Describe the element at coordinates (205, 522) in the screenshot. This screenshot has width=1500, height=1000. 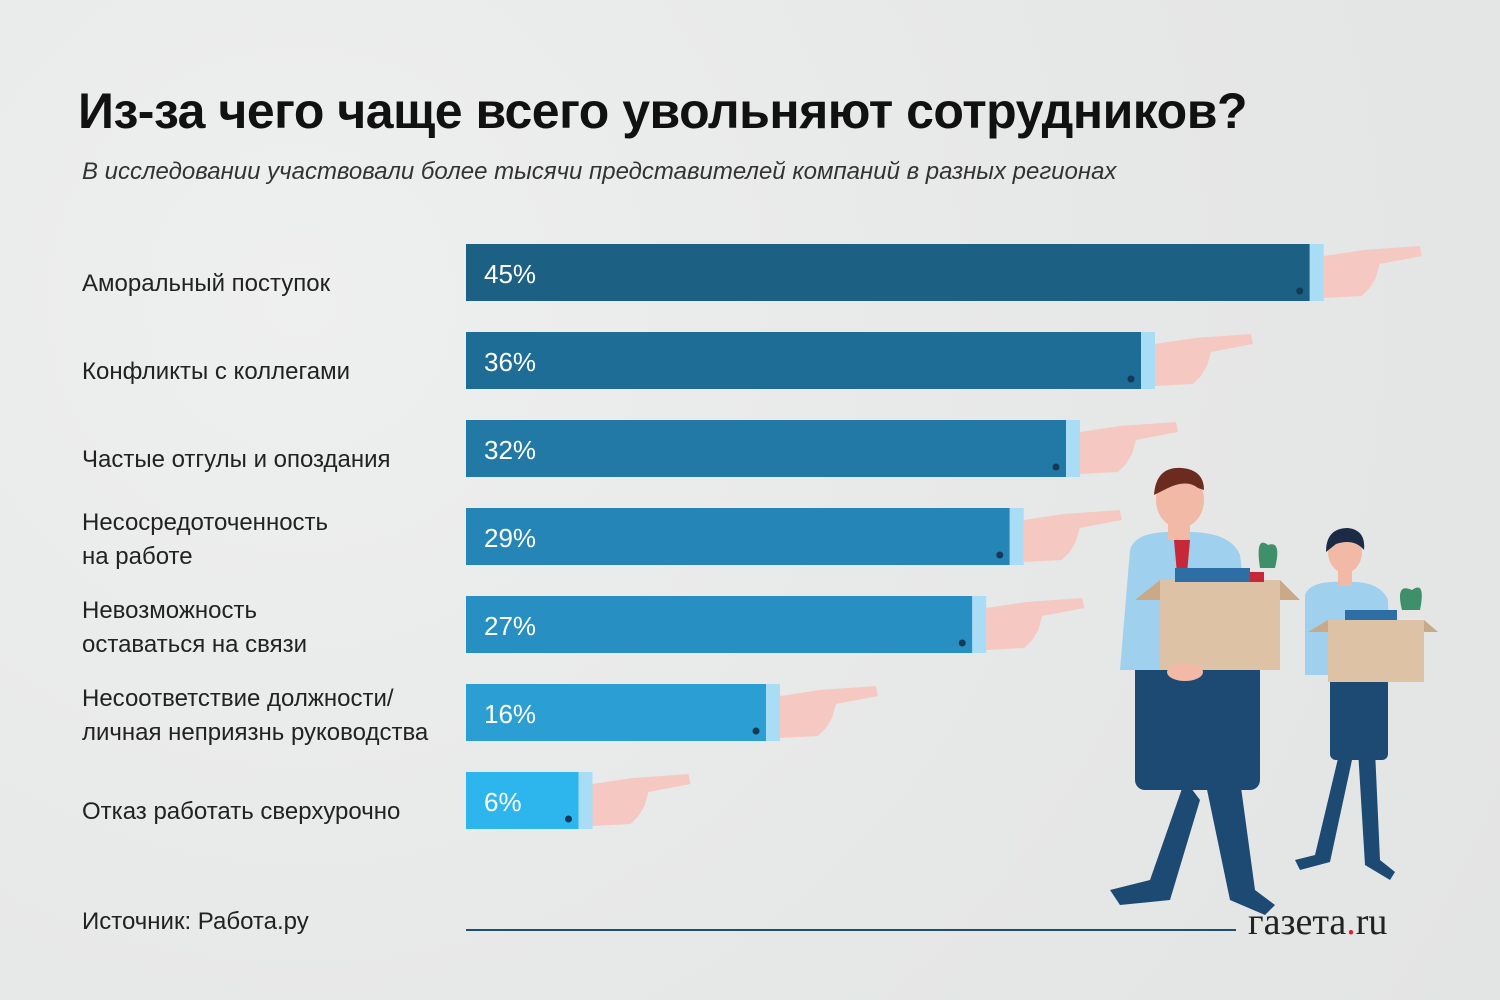
I see `category-label: Несосредоточенность` at that location.